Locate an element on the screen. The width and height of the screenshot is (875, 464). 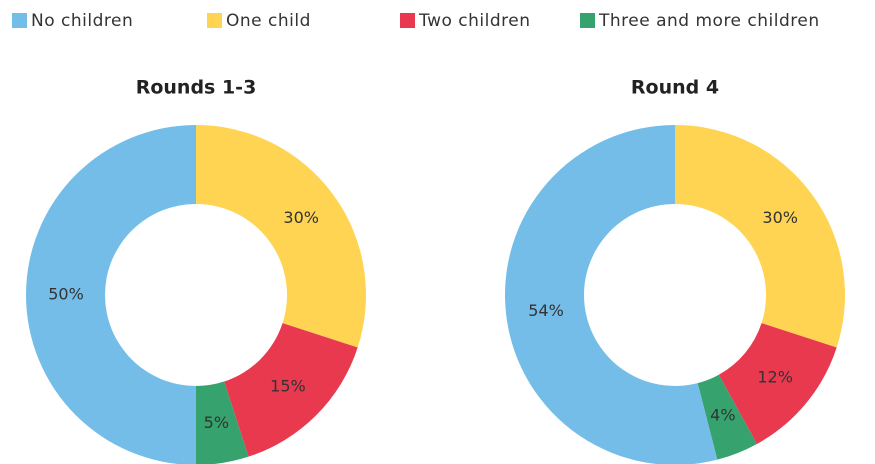
legend-label: Two children is located at coordinates (474, 21).